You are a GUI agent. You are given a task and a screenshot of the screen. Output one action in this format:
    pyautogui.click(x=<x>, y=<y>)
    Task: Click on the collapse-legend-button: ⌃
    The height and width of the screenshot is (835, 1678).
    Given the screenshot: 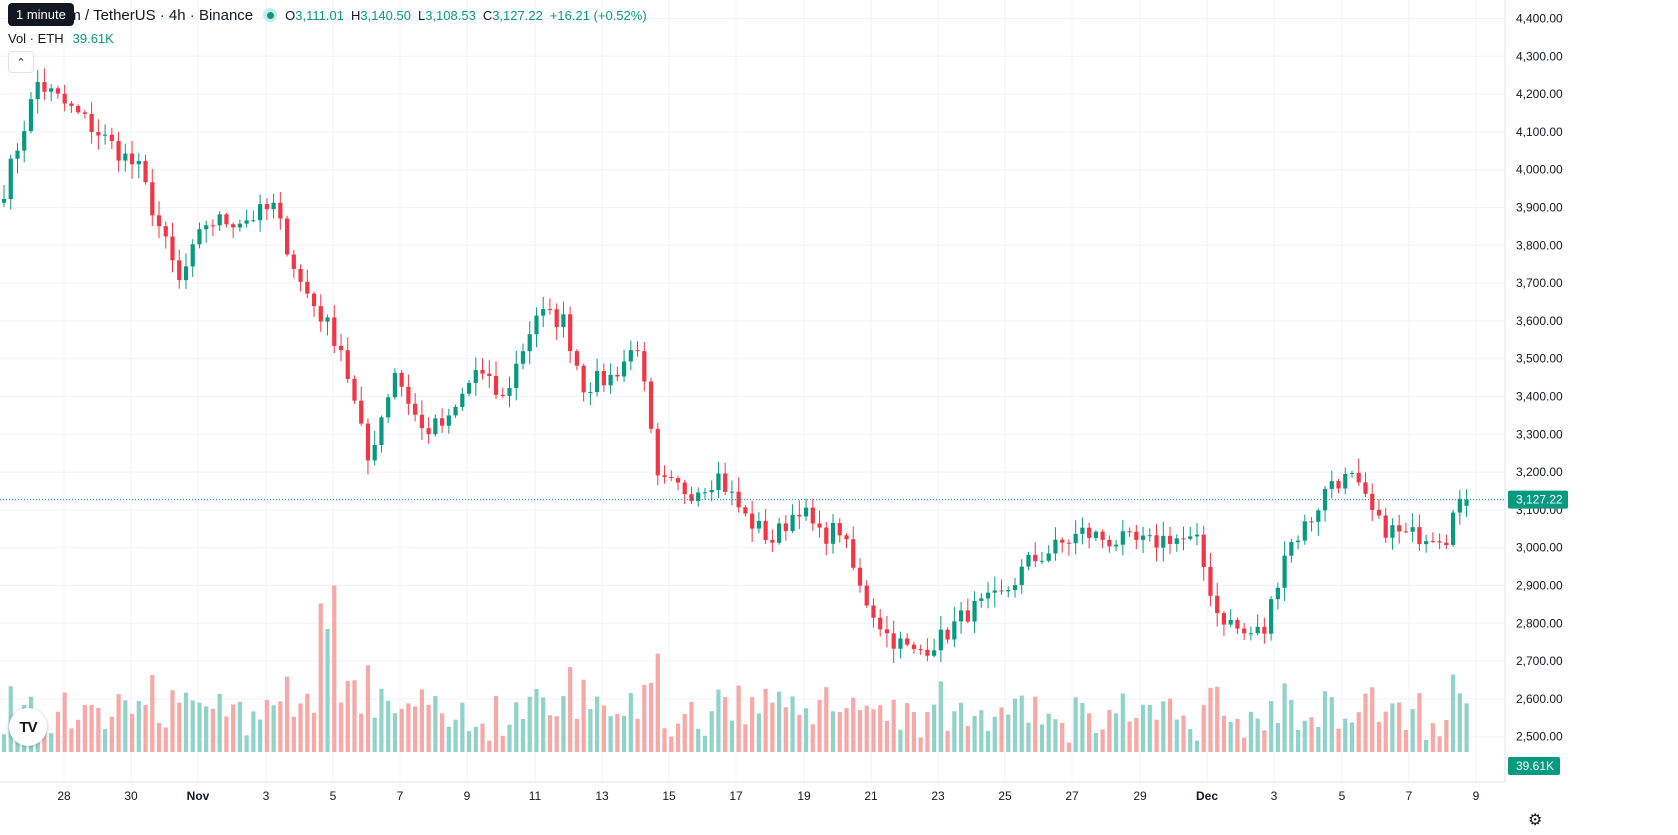 What is the action you would take?
    pyautogui.click(x=21, y=62)
    